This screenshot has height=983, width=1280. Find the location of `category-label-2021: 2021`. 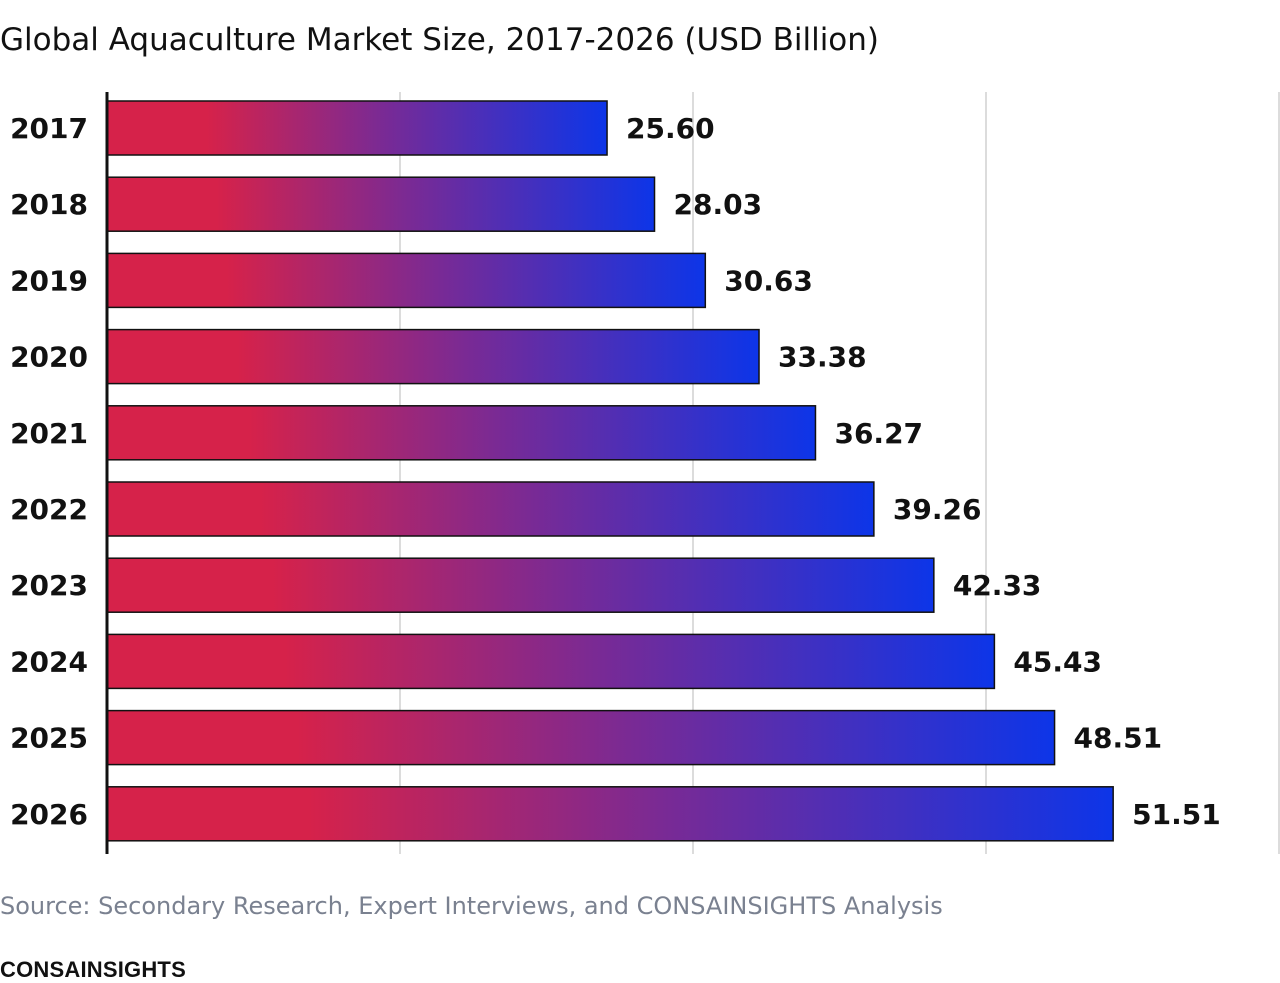

category-label-2021: 2021 is located at coordinates (49, 433).